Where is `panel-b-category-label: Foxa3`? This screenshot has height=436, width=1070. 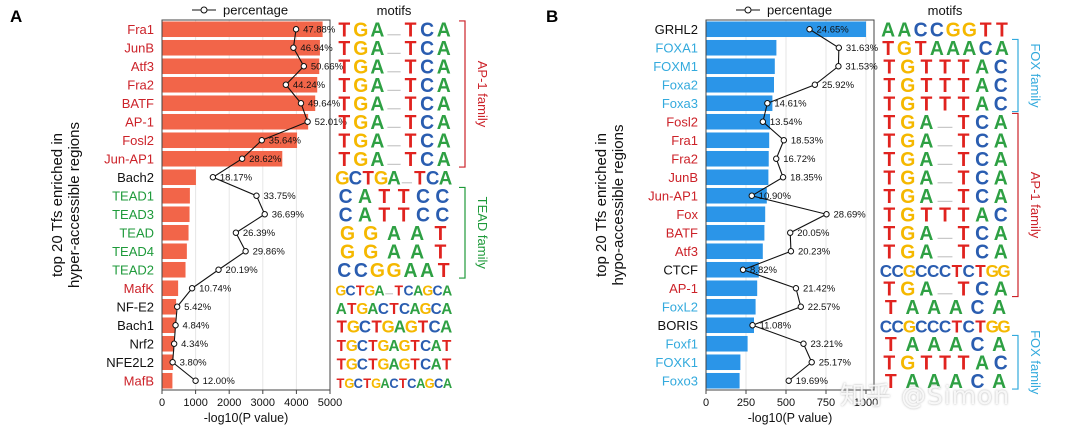
panel-b-category-label: Foxa3 is located at coordinates (680, 103).